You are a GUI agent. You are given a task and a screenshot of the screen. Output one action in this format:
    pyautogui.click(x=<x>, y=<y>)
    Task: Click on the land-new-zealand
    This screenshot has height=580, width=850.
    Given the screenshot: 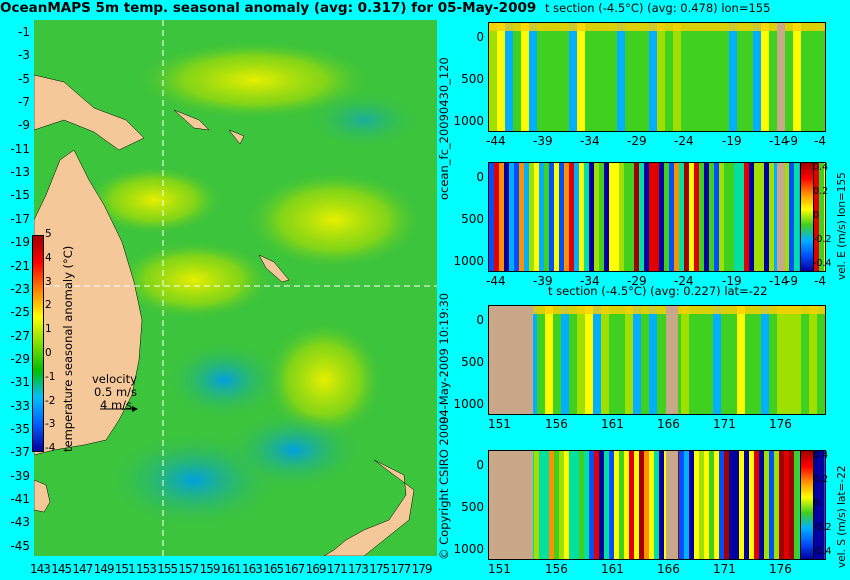 What is the action you would take?
    pyautogui.click(x=369, y=508)
    